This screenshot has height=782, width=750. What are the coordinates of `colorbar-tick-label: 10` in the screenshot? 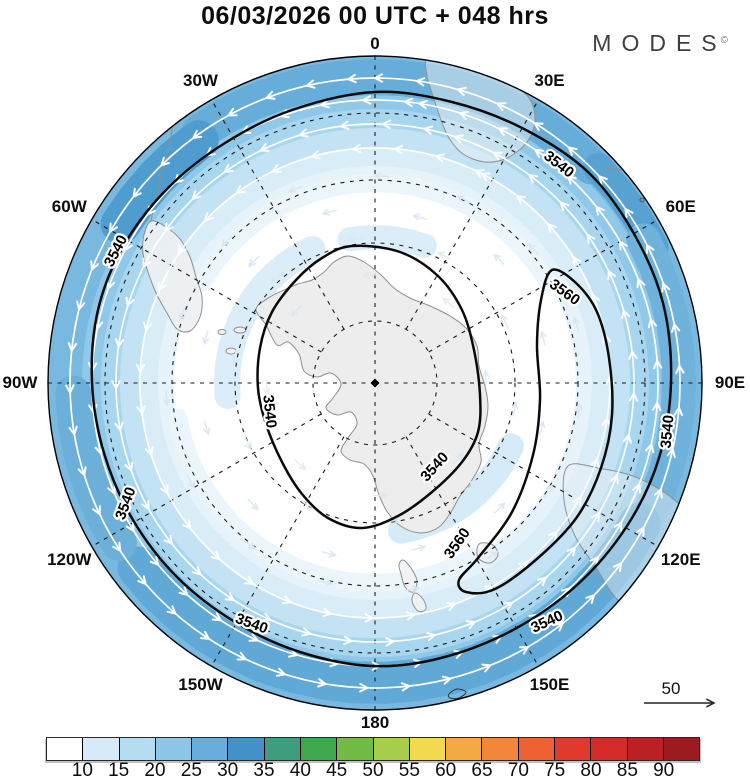 It's located at (82, 770).